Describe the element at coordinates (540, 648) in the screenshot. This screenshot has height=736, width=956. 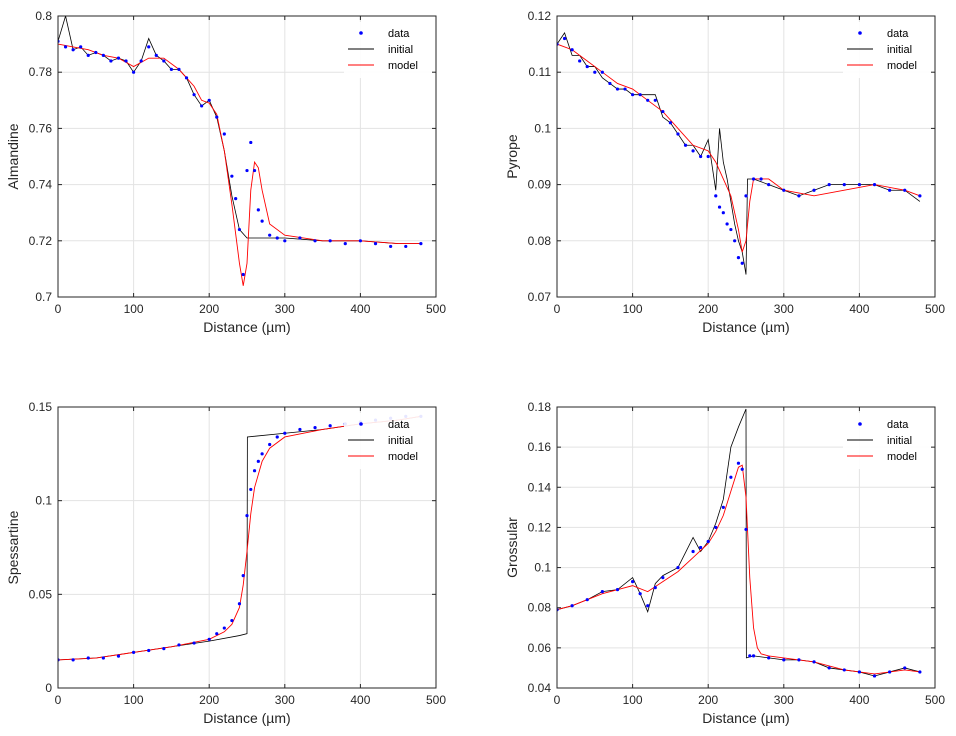
I see `y-tick-label: 0.06` at that location.